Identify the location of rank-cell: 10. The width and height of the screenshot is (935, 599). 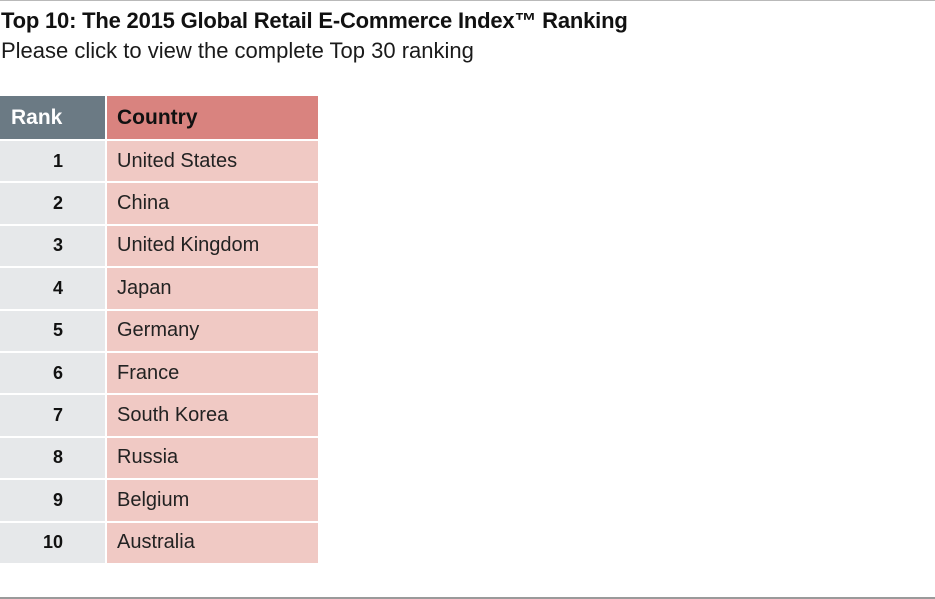
(52, 542).